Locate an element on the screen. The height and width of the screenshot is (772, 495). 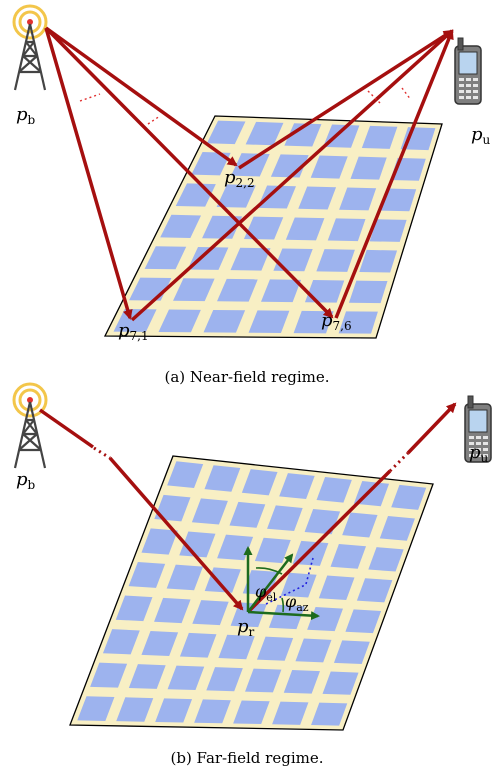
far-field-gap-dots is located at coordinates (251, 459).